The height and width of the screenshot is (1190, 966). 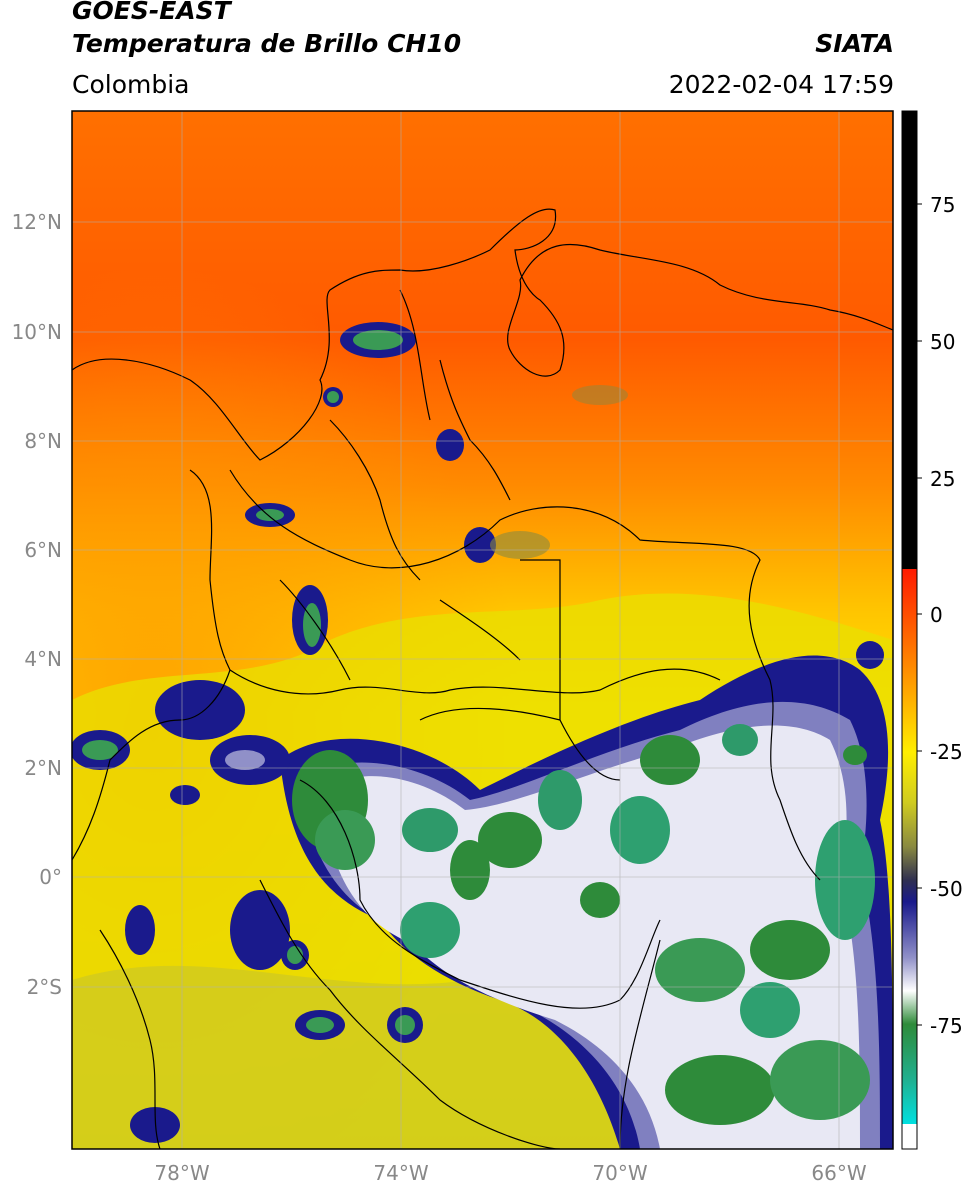 What do you see at coordinates (946, 1026) in the screenshot?
I see `colorbar-tick-label: -75` at bounding box center [946, 1026].